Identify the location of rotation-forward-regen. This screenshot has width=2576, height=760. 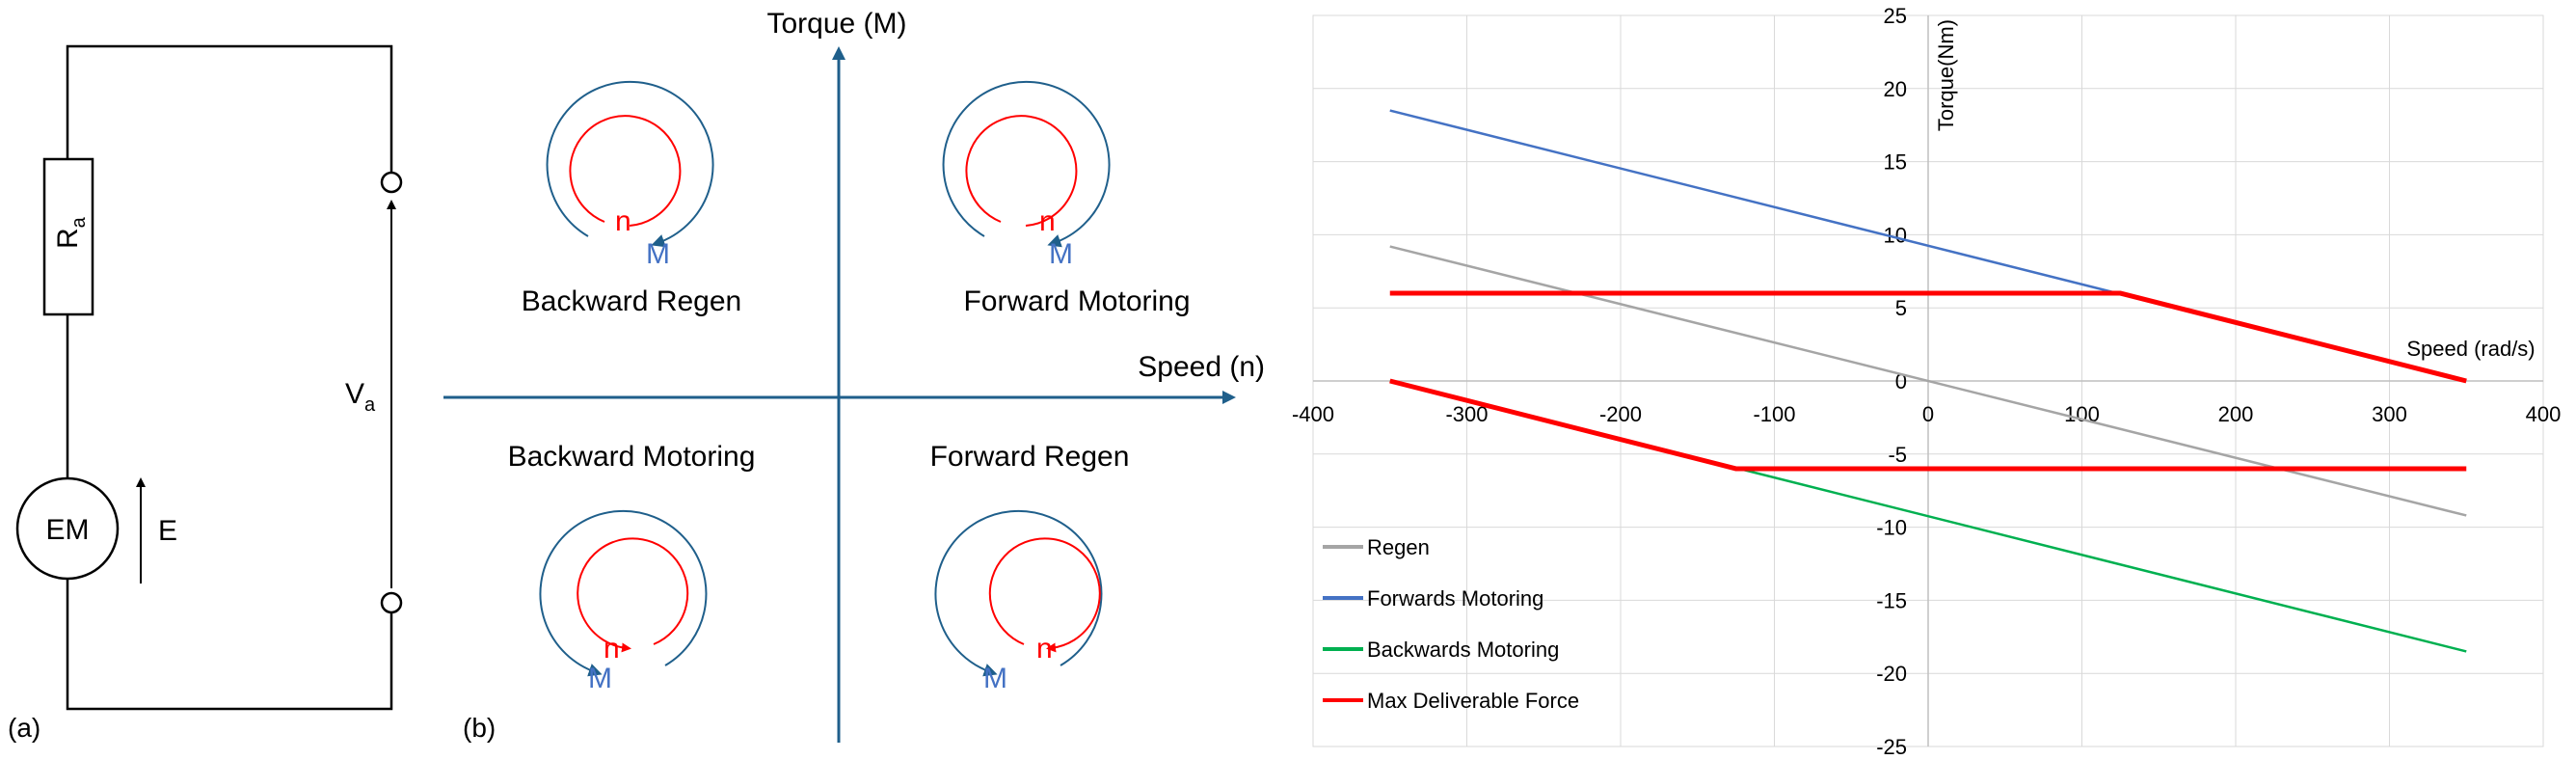
(1018, 591).